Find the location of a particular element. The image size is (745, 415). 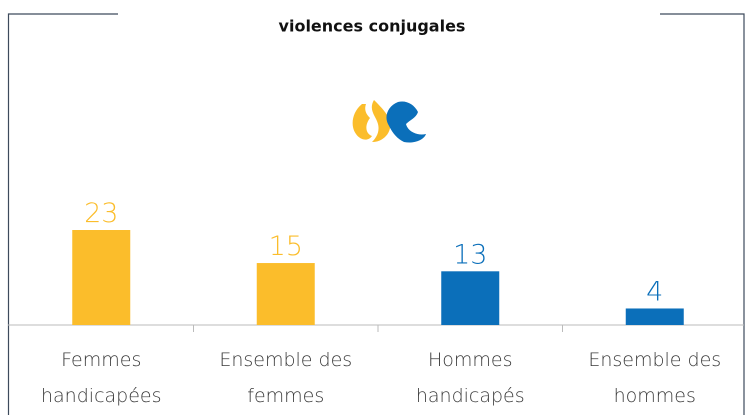

x-tick-label: Femmes handicapées is located at coordinates (101, 378).